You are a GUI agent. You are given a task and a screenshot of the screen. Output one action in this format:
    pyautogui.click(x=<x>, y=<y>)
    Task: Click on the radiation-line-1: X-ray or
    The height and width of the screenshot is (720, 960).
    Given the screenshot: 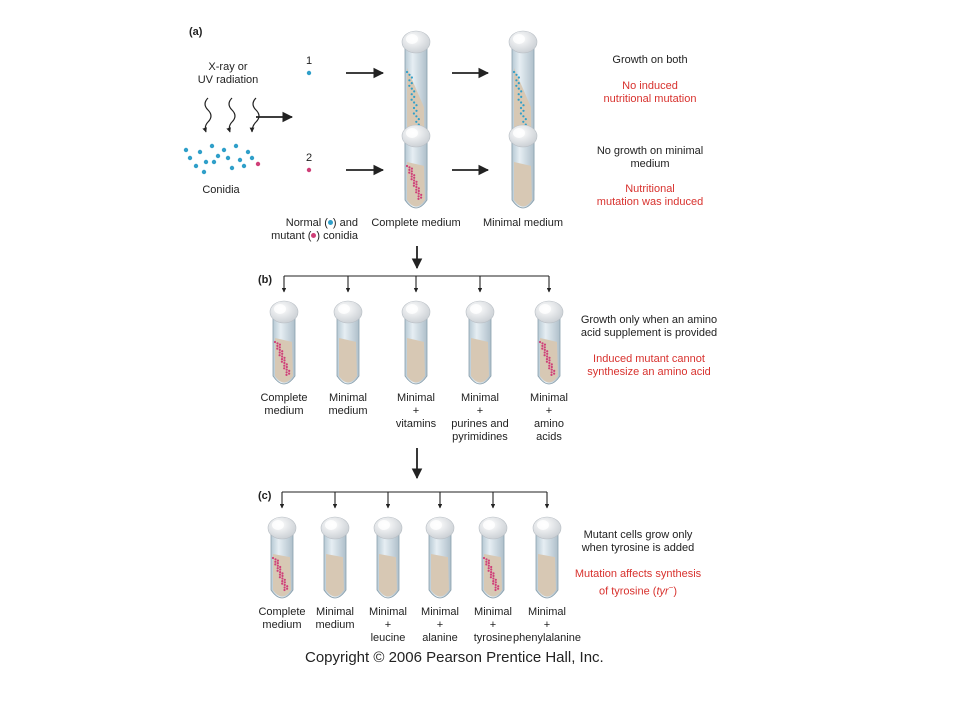 What is the action you would take?
    pyautogui.click(x=228, y=67)
    